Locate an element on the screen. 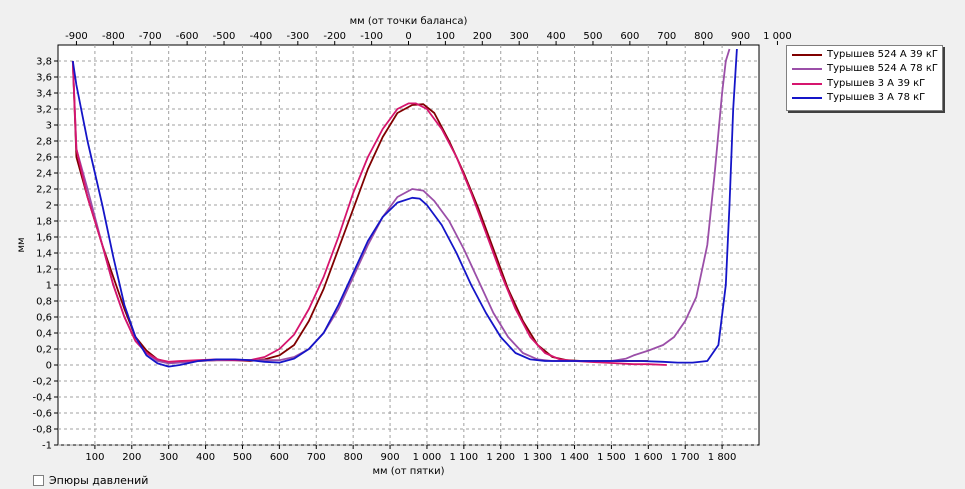  pressure-label: Эпюры давлений is located at coordinates (99, 480).